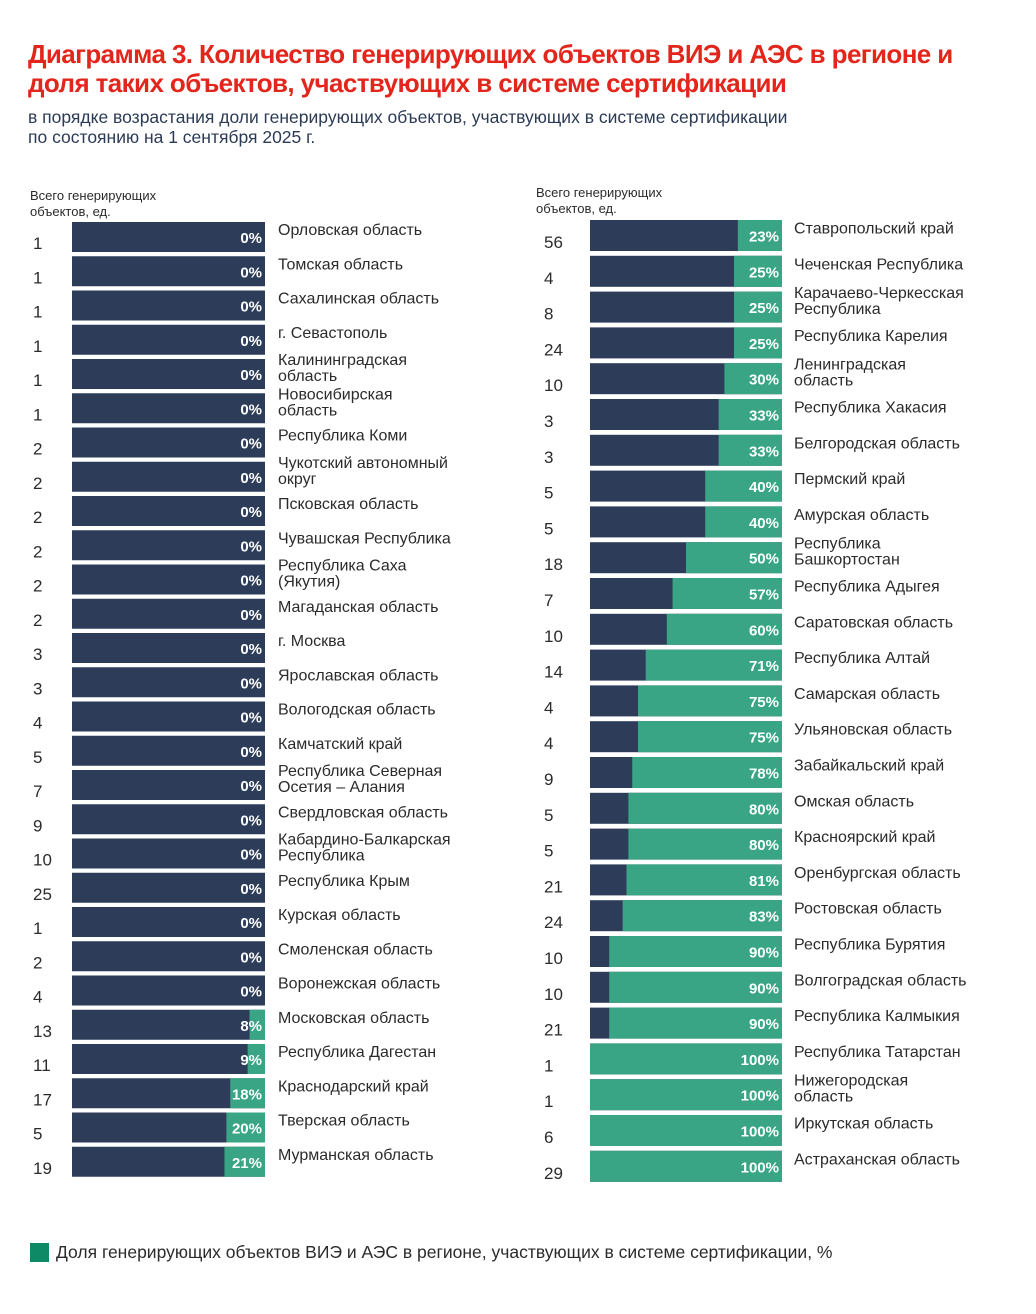  What do you see at coordinates (360, 771) in the screenshot?
I see `chart-0-row-16-category-label-line-0: Республика Северная` at bounding box center [360, 771].